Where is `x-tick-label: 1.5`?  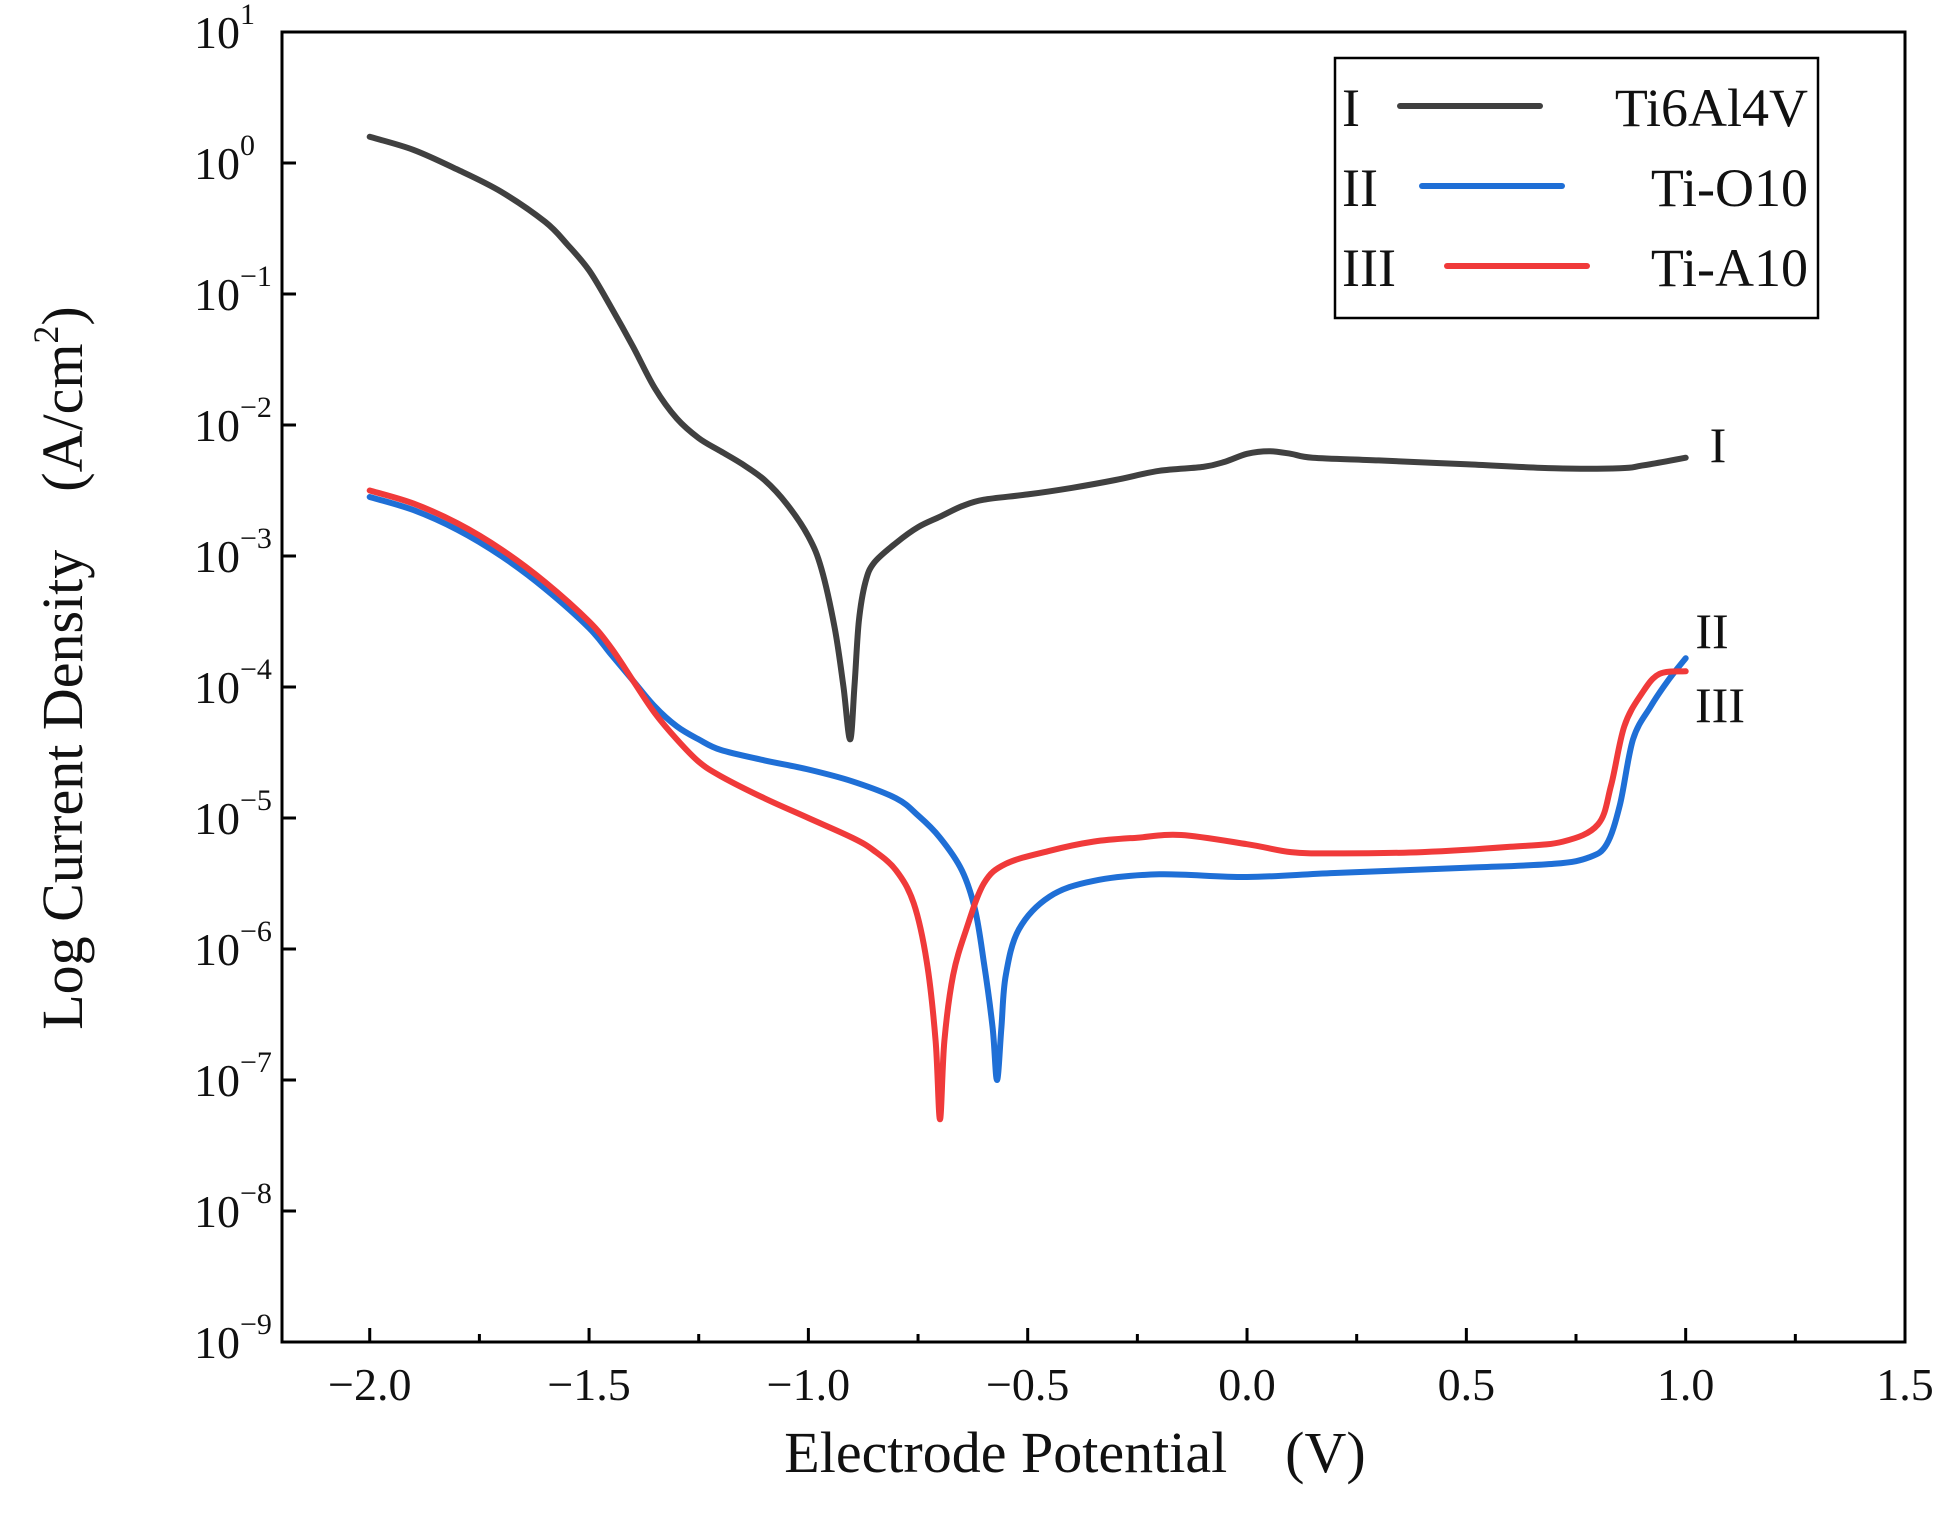
x-tick-label: 1.5 is located at coordinates (1905, 1384).